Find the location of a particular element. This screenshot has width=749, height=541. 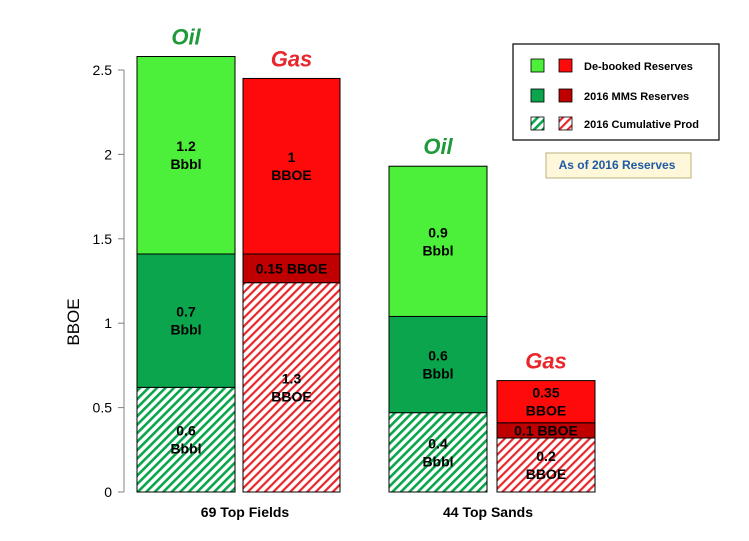

y-tick-label: 2.5 is located at coordinates (103, 70).